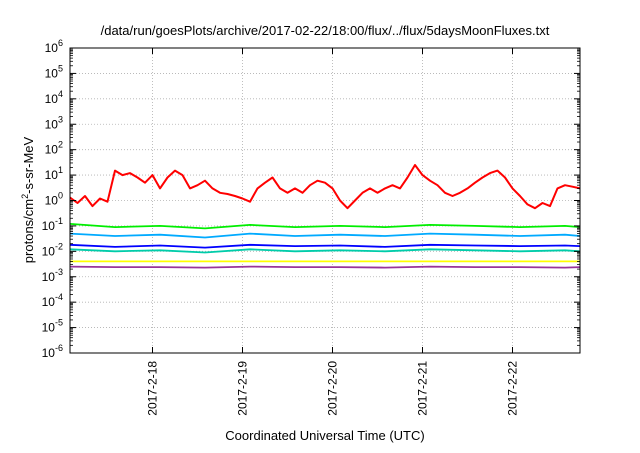 The width and height of the screenshot is (640, 453). What do you see at coordinates (153, 388) in the screenshot?
I see `x-tick-label: 2017-2-18` at bounding box center [153, 388].